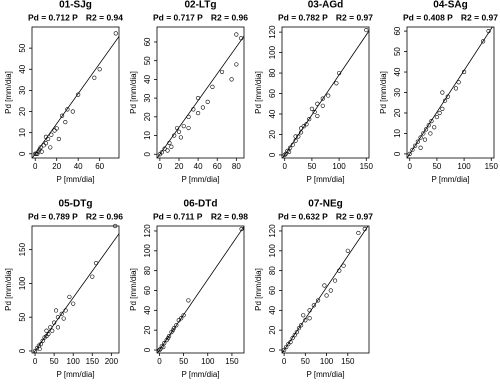  Describe the element at coordinates (178, 216) in the screenshot. I see `fit-equation: Pd = 0.711 P` at that location.